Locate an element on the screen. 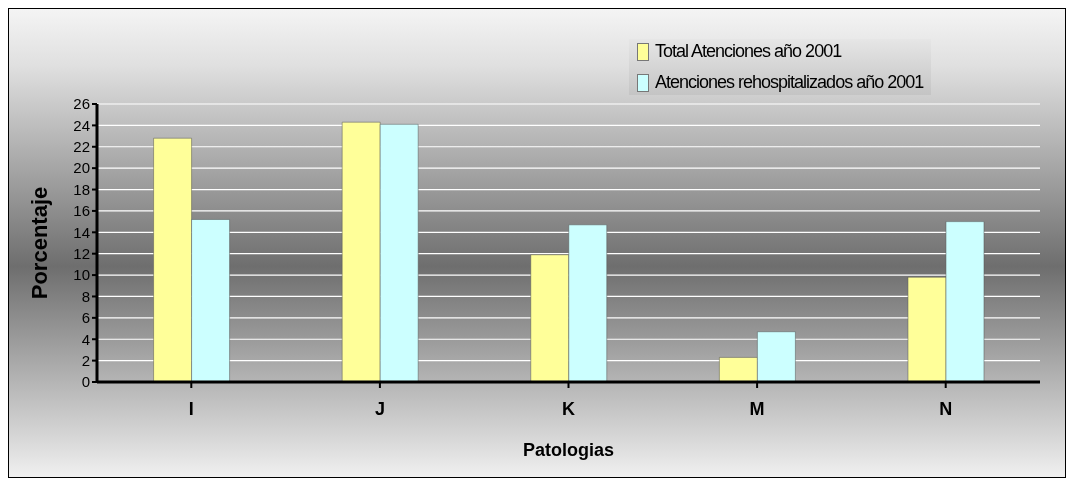 The height and width of the screenshot is (485, 1073). y-tick-label: 24 is located at coordinates (81, 125).